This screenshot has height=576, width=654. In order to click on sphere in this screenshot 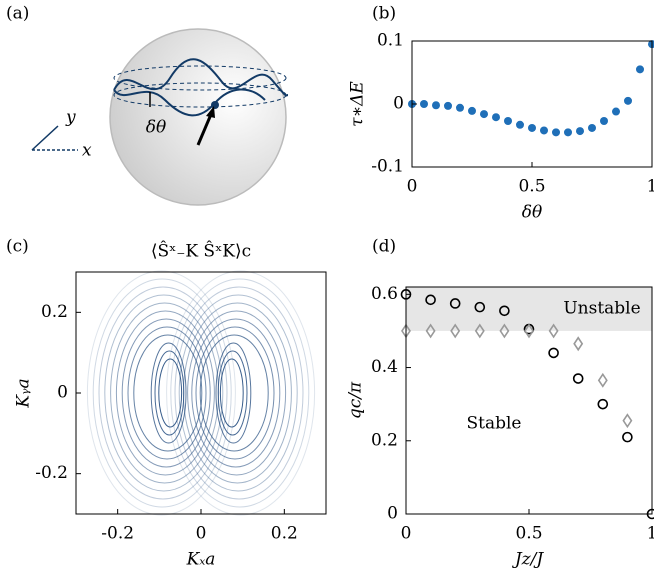, I will do `click(198, 117)`.